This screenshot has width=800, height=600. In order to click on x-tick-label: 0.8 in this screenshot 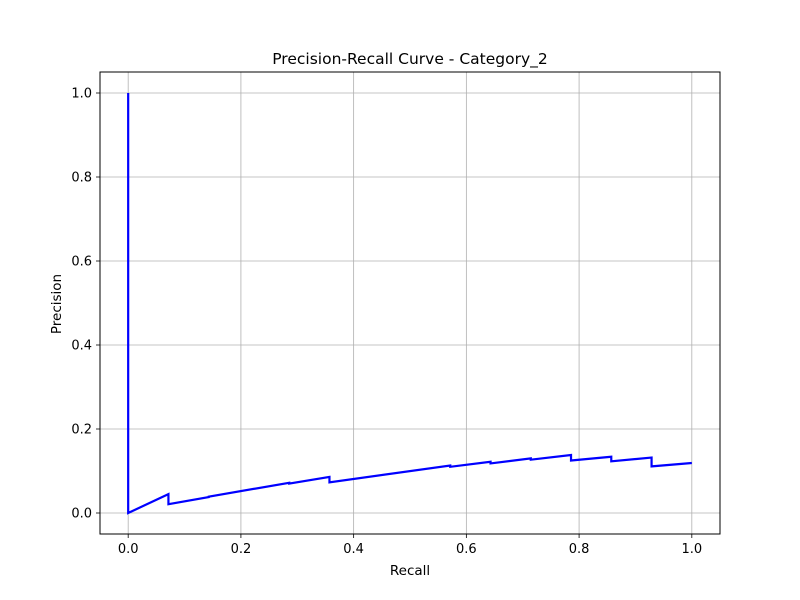, I will do `click(579, 549)`.